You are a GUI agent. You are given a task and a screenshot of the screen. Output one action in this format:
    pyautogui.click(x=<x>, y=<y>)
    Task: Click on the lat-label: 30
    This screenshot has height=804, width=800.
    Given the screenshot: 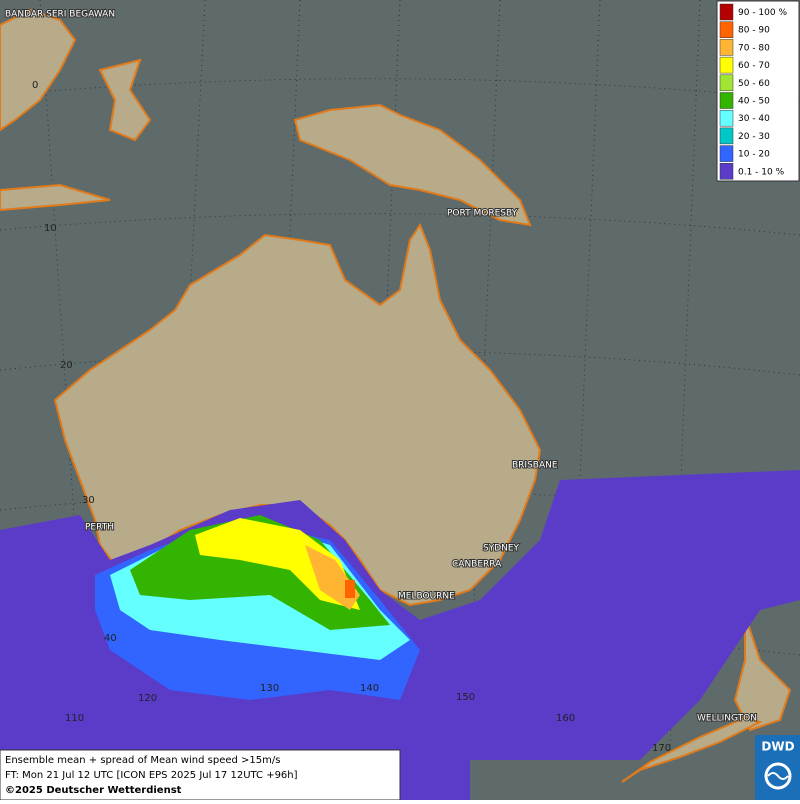 What is the action you would take?
    pyautogui.click(x=88, y=500)
    